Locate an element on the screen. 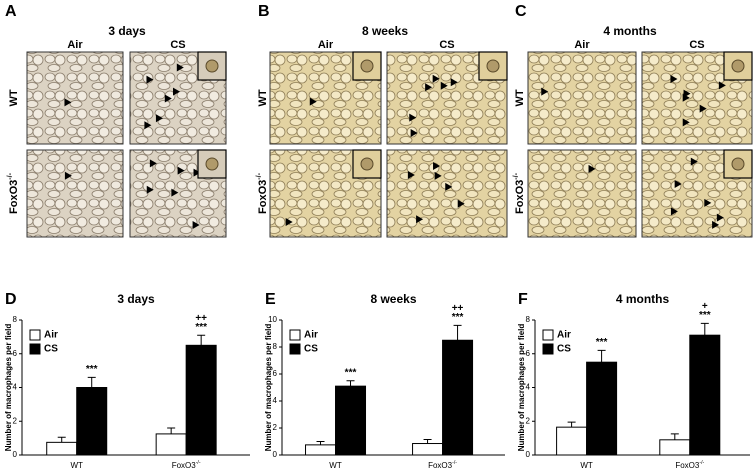  panel-label: C is located at coordinates (521, 11).